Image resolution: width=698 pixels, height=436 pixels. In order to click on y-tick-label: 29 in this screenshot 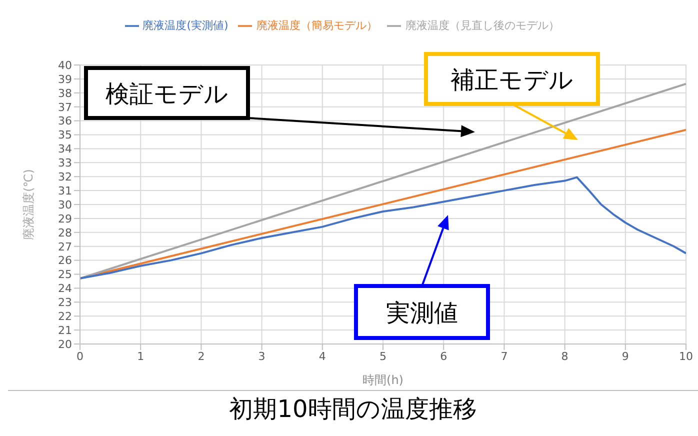, I will do `click(65, 219)`.